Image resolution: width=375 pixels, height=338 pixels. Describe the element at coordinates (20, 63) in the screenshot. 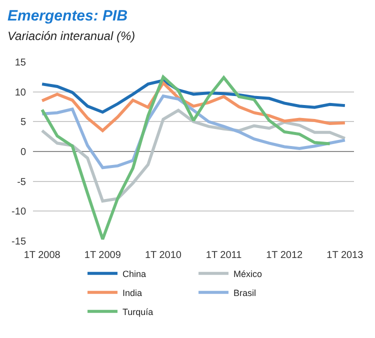

I see `y-tick-label: 15` at that location.